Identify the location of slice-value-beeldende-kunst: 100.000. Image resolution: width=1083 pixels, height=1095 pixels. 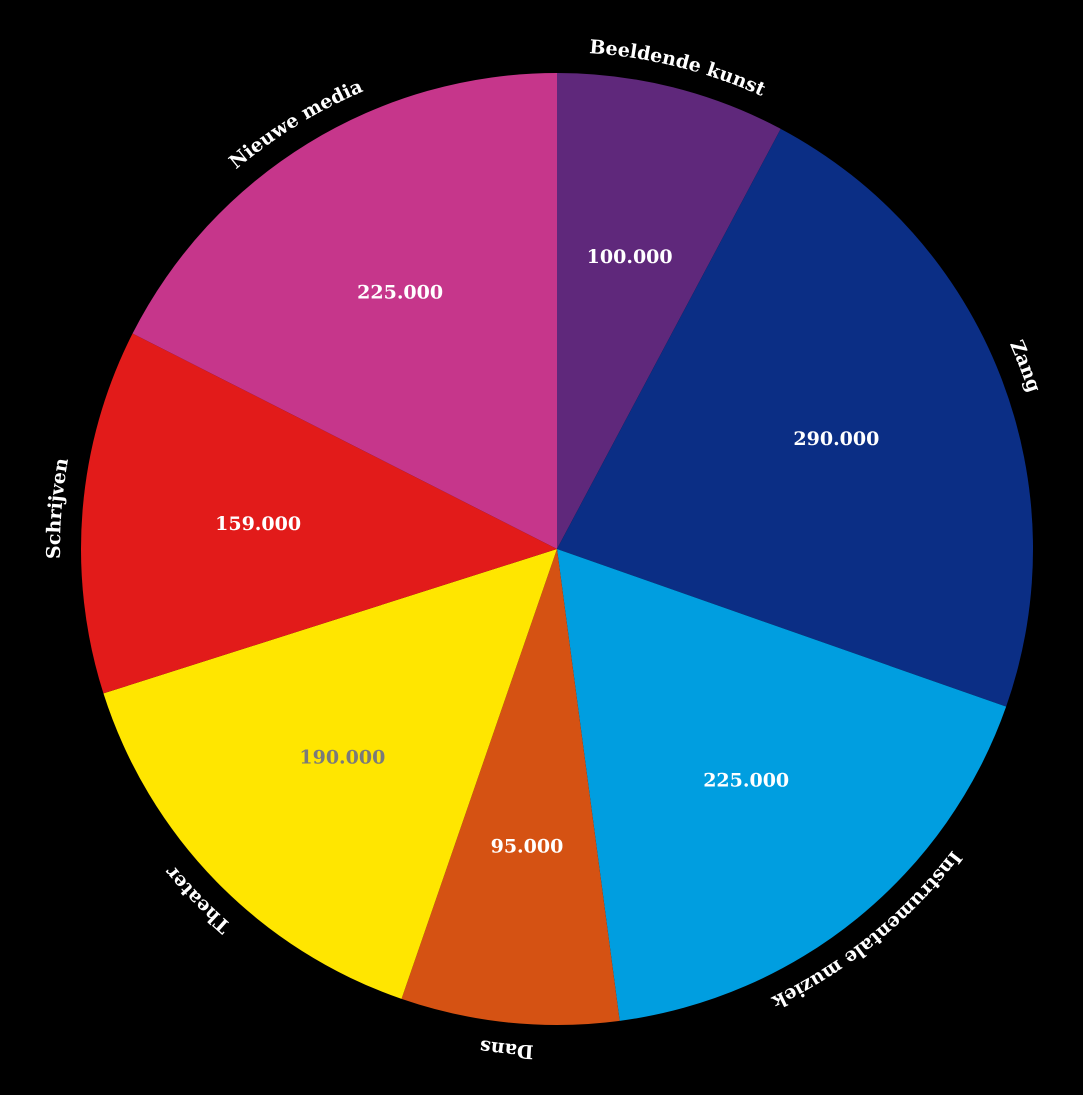
(630, 257).